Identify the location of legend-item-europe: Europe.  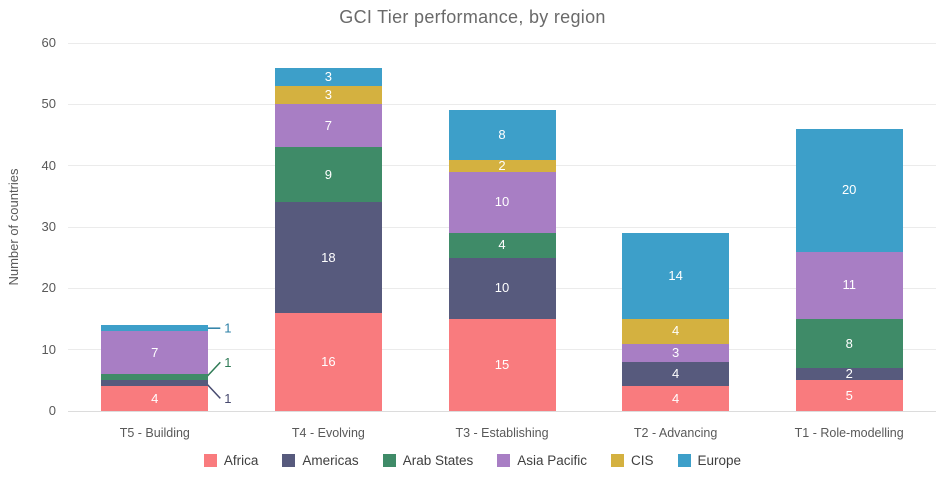
(709, 460).